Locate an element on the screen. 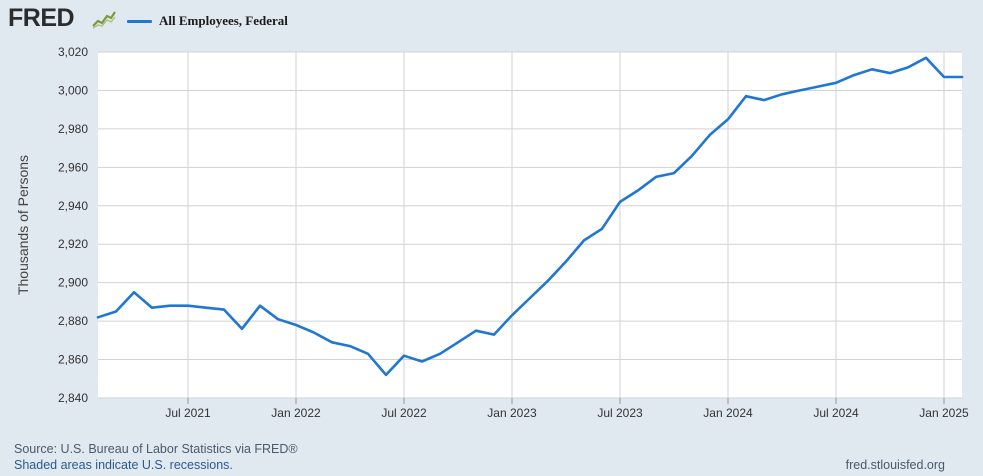  y-tick-label: 2,880 is located at coordinates (73, 321).